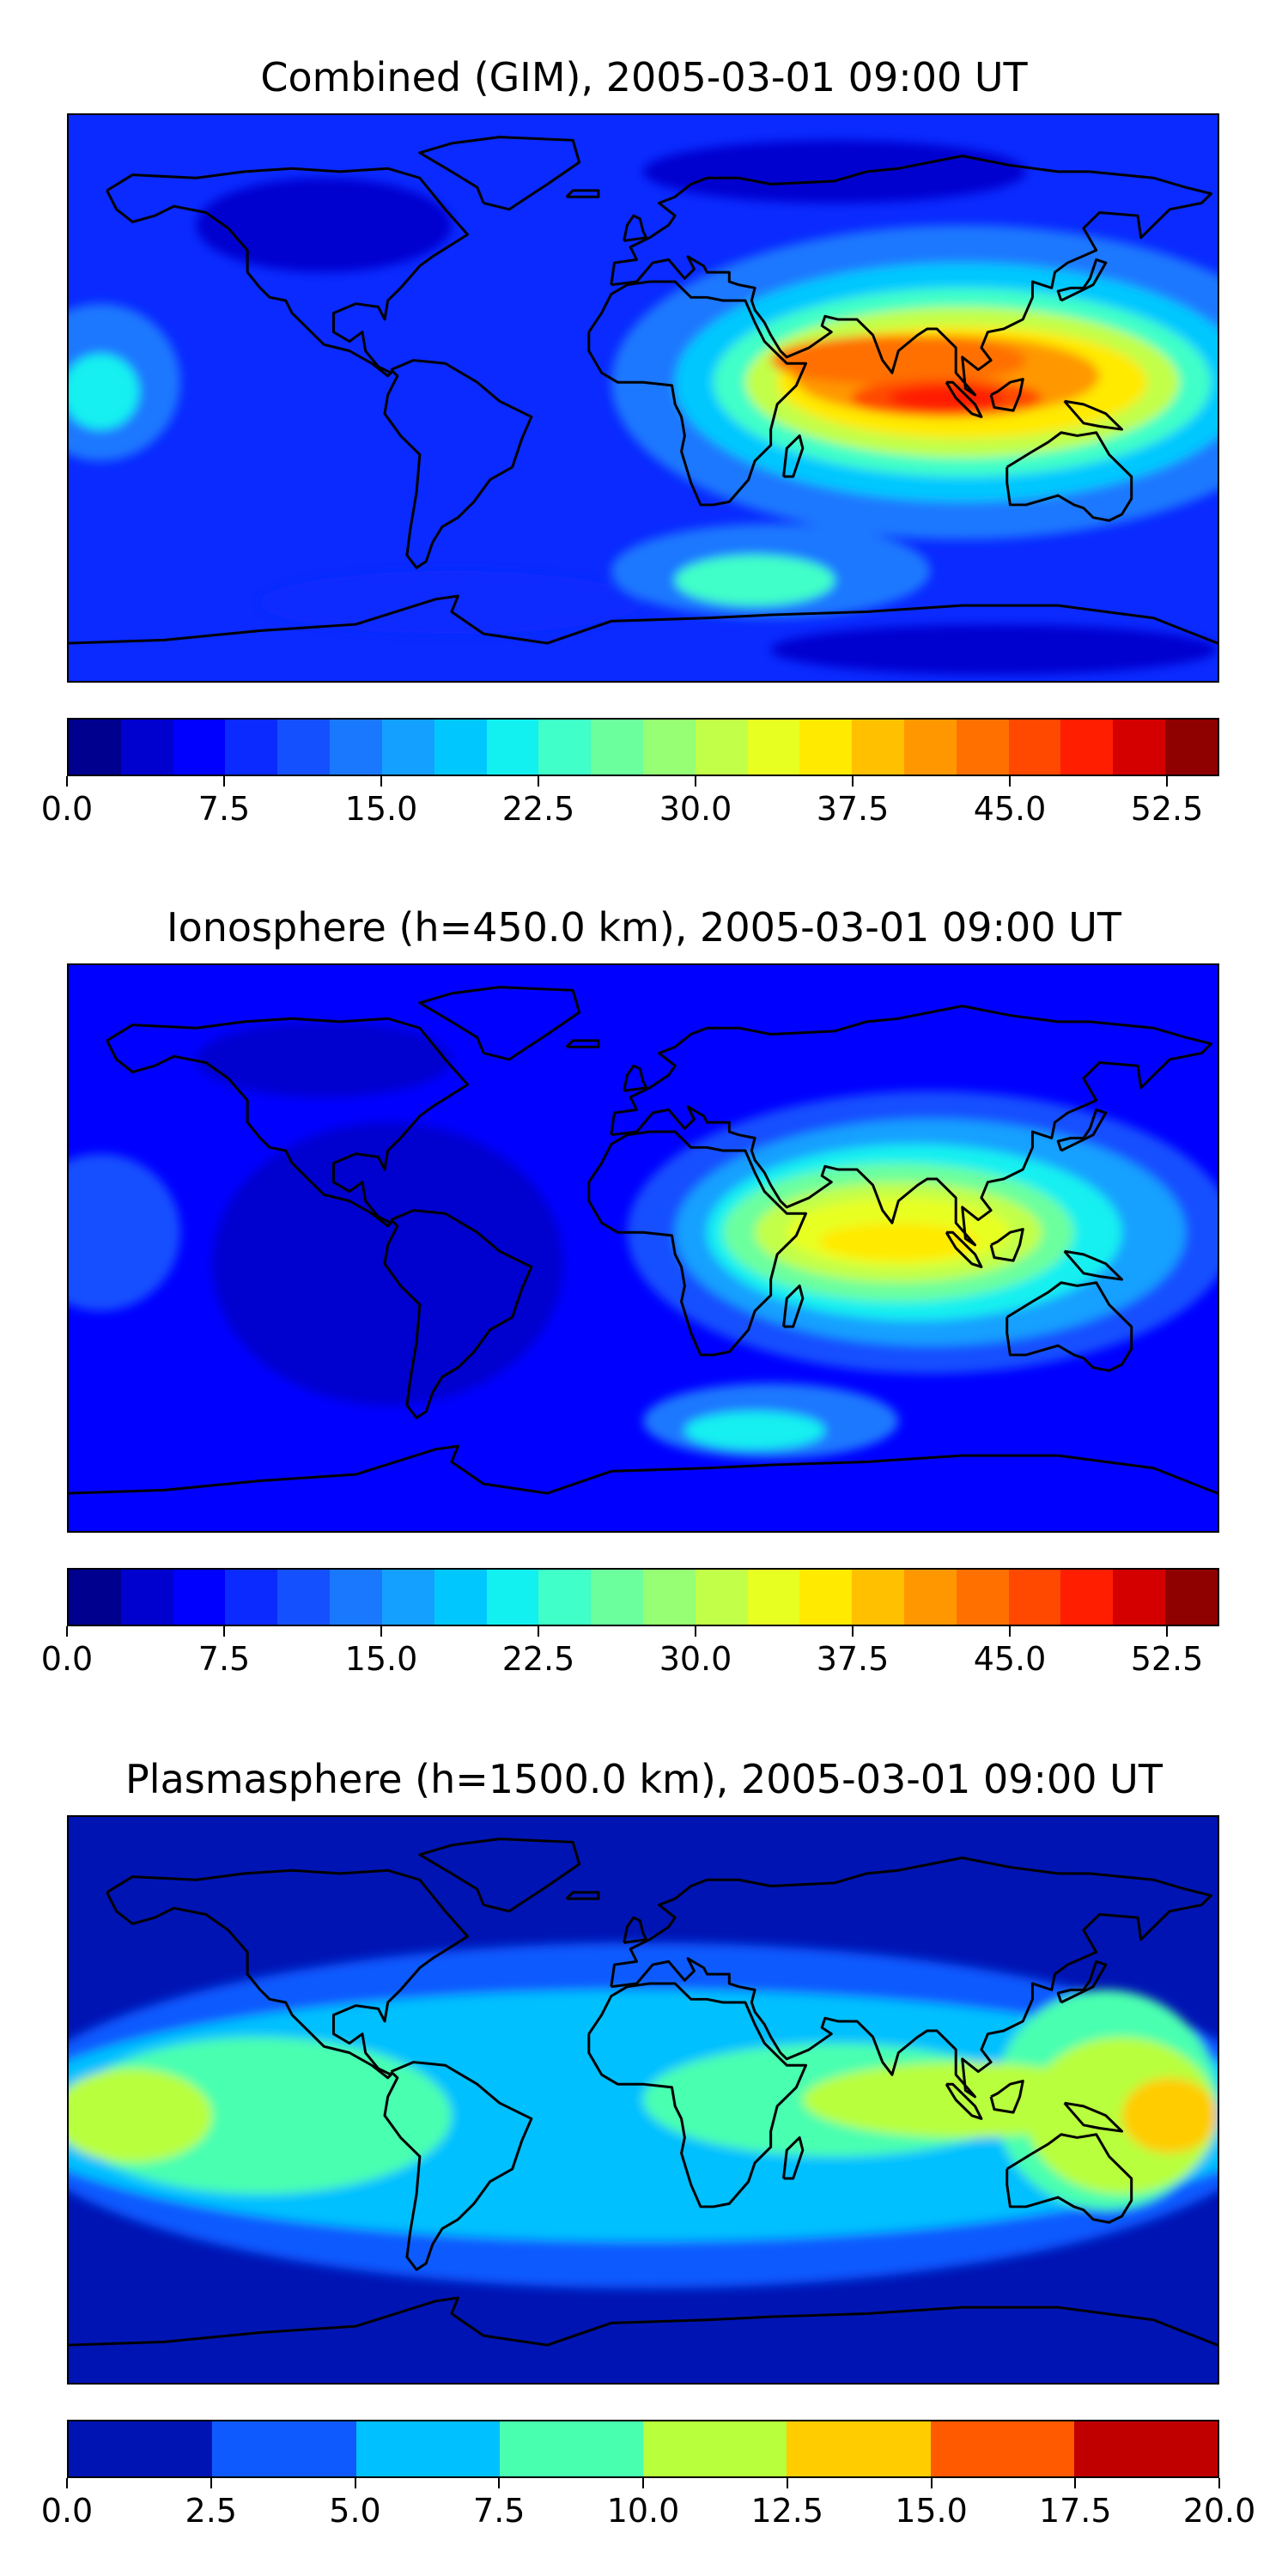 Image resolution: width=1288 pixels, height=2576 pixels. Describe the element at coordinates (643, 2511) in the screenshot. I see `colorbar-tick-label: 10.0` at that location.